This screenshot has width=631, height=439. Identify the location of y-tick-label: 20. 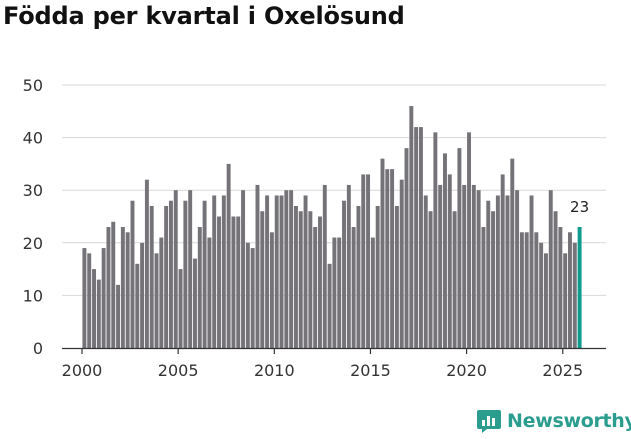
(33, 243).